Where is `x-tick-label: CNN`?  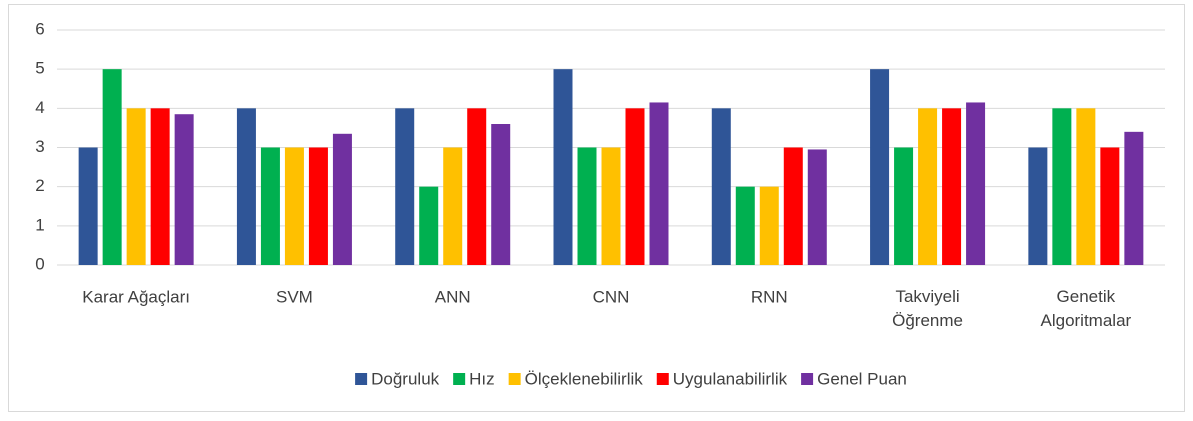
x-tick-label: CNN is located at coordinates (611, 296).